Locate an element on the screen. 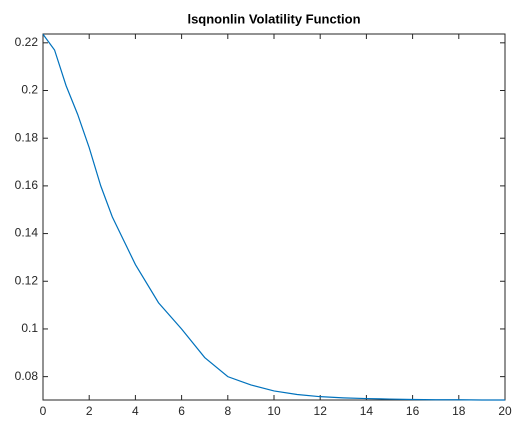 The height and width of the screenshot is (421, 515). x-tick-label: 0 is located at coordinates (43, 411).